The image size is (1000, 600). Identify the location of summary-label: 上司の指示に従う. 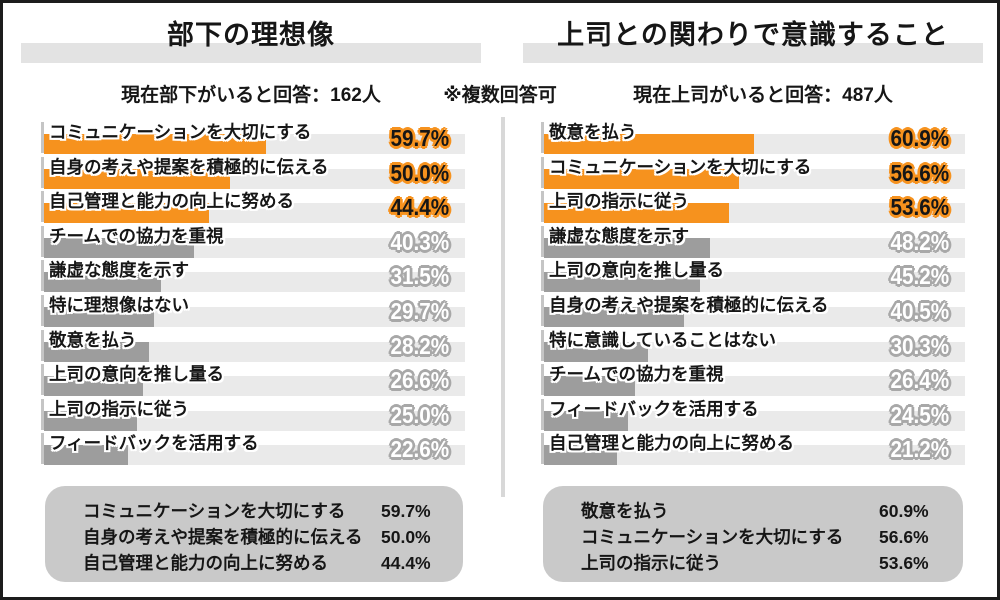
(651, 563).